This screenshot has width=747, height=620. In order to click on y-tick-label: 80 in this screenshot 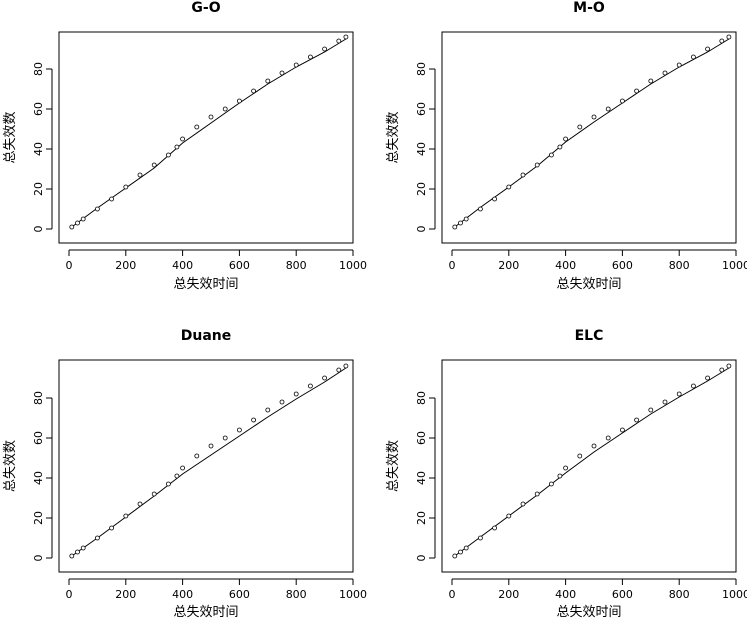, I will do `click(421, 69)`.